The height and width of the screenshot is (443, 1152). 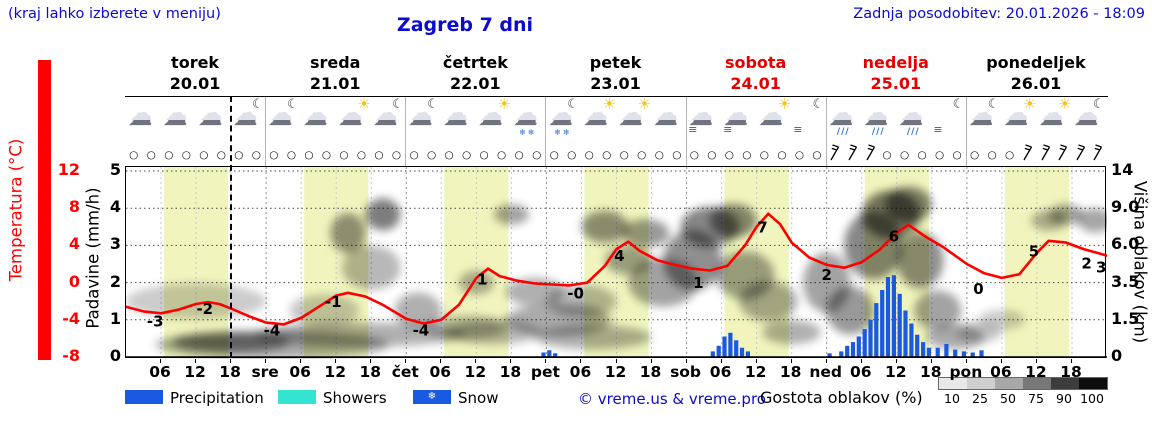 What do you see at coordinates (826, 275) in the screenshot?
I see `temp-value-label: 2` at bounding box center [826, 275].